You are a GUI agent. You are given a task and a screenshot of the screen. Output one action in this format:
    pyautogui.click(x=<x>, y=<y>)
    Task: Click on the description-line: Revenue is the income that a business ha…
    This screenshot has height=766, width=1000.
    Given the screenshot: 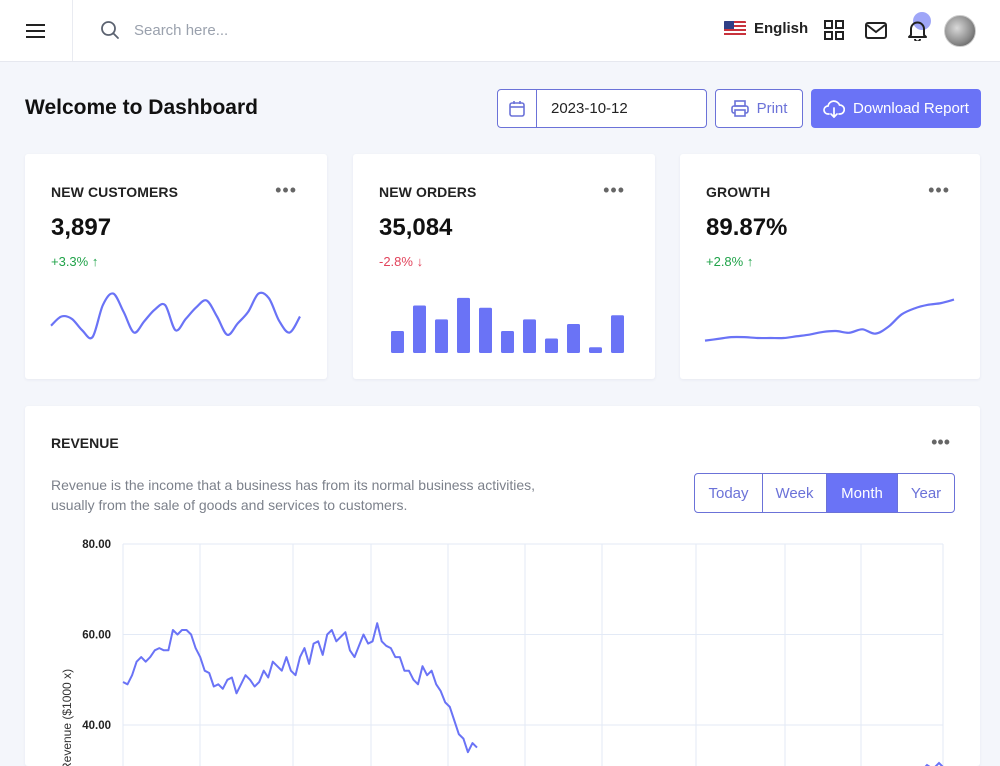 What is the action you would take?
    pyautogui.click(x=293, y=485)
    